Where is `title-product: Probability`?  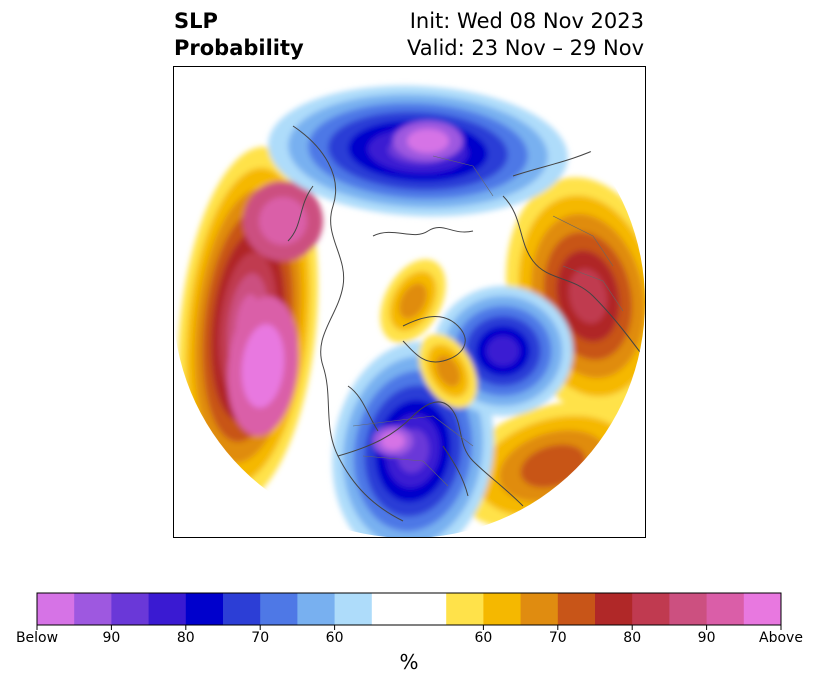
title-product: Probability is located at coordinates (239, 48).